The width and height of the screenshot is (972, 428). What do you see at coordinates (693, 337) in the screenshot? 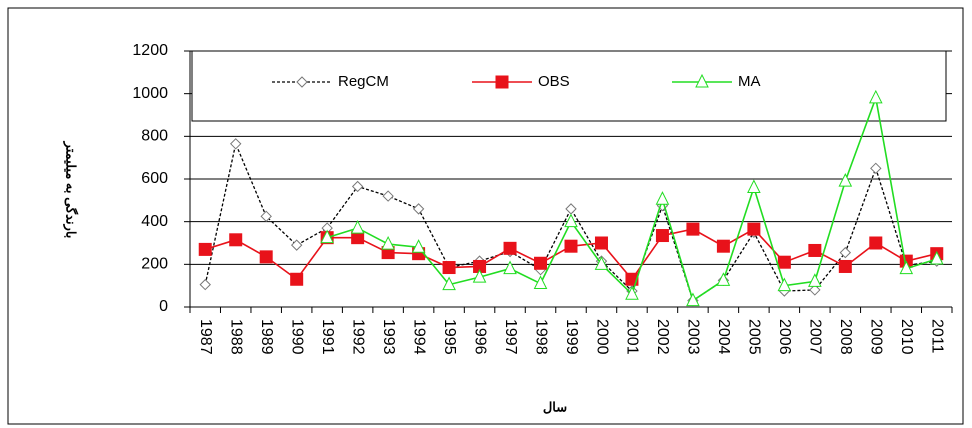
I see `x-tick-label: 2003` at bounding box center [693, 337].